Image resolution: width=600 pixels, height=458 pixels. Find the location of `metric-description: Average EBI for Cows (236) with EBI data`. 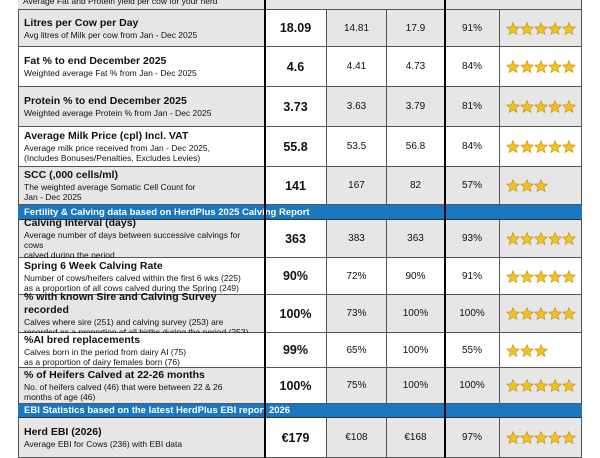

metric-description: Average EBI for Cows (236) with EBI data is located at coordinates (103, 444).